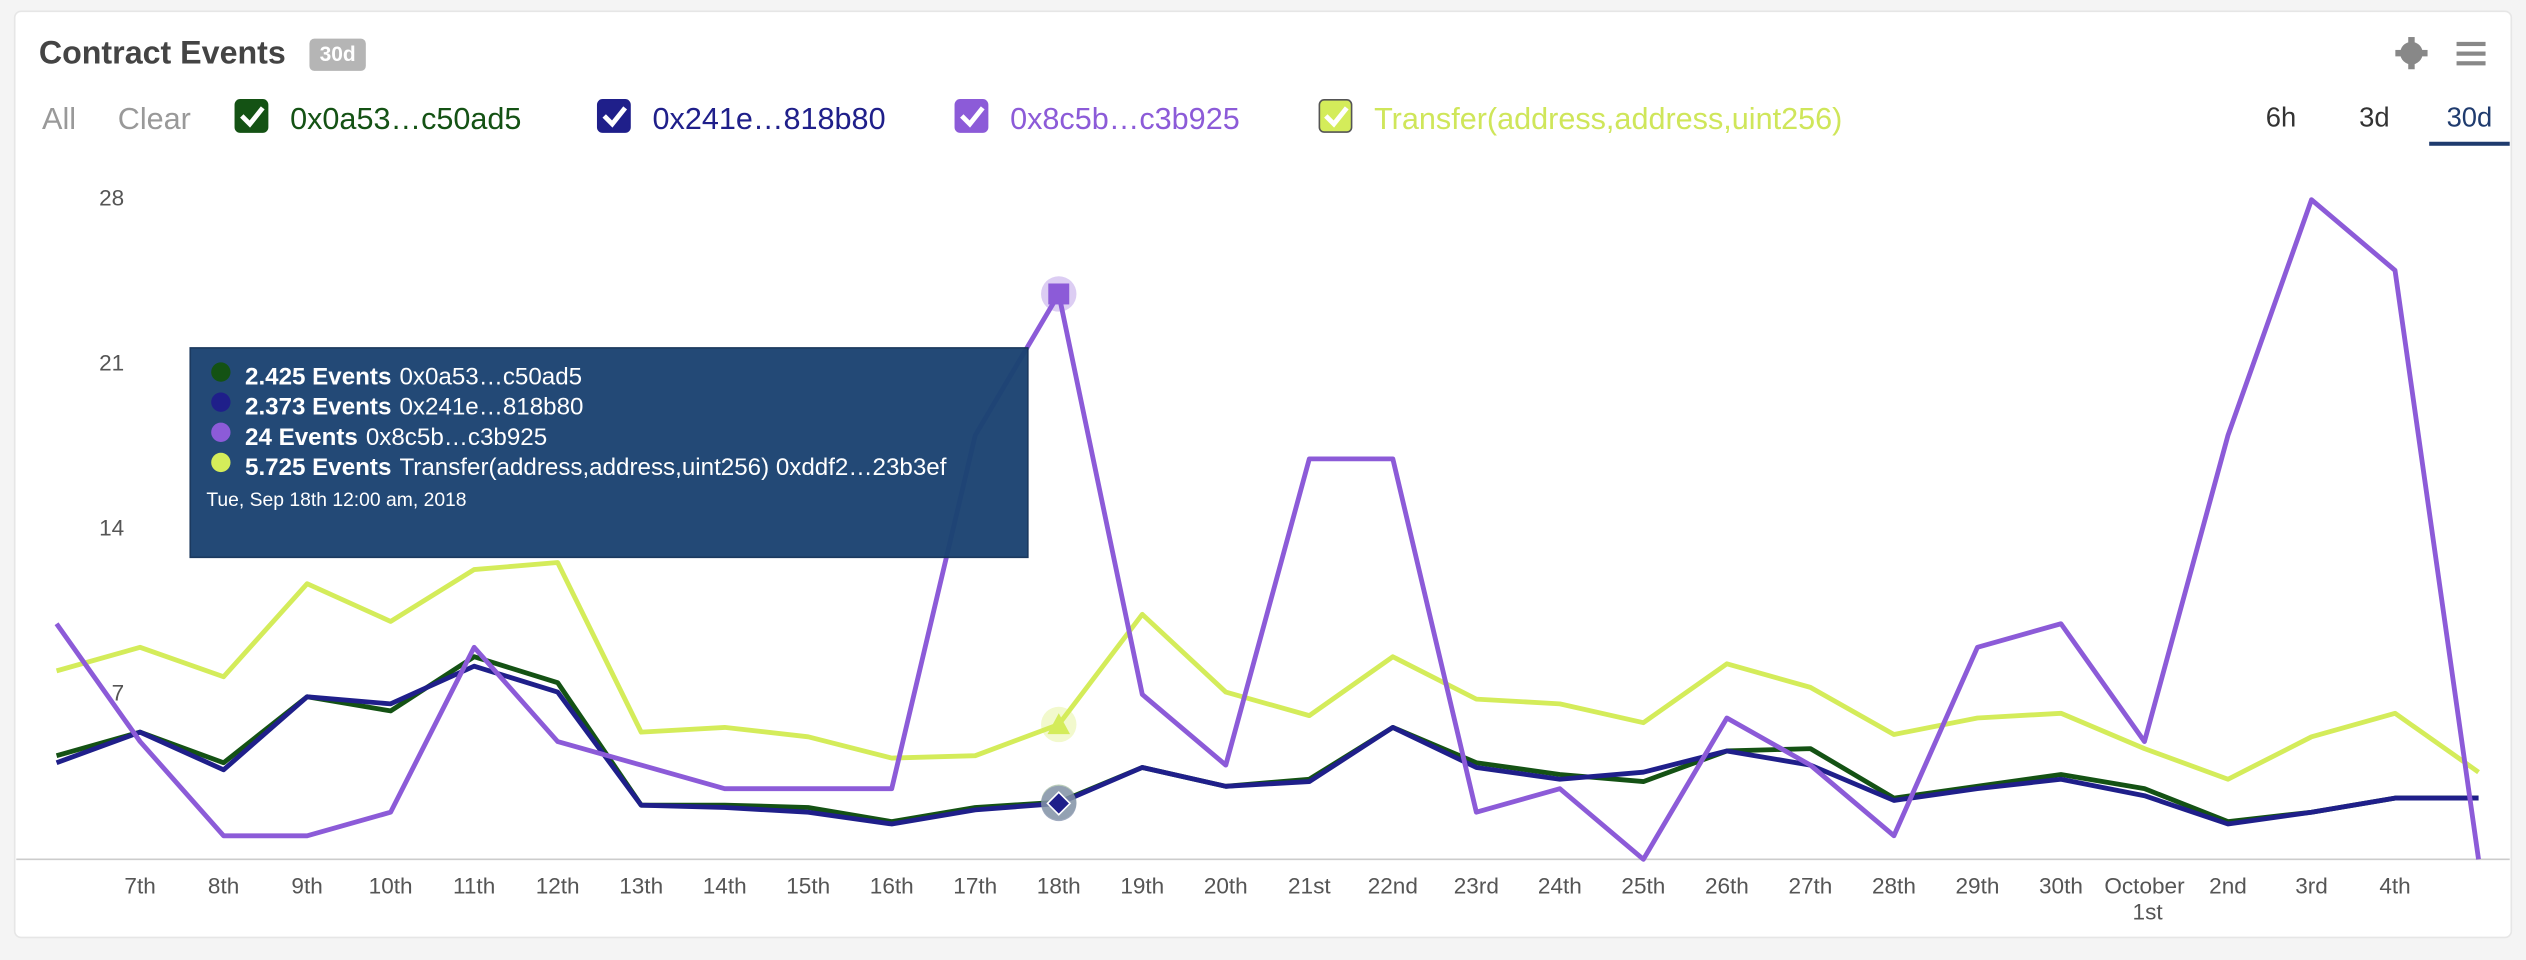 Image resolution: width=2526 pixels, height=960 pixels. I want to click on tooltip-line: 24 Events 0x8c5b…c3b925, so click(396, 437).